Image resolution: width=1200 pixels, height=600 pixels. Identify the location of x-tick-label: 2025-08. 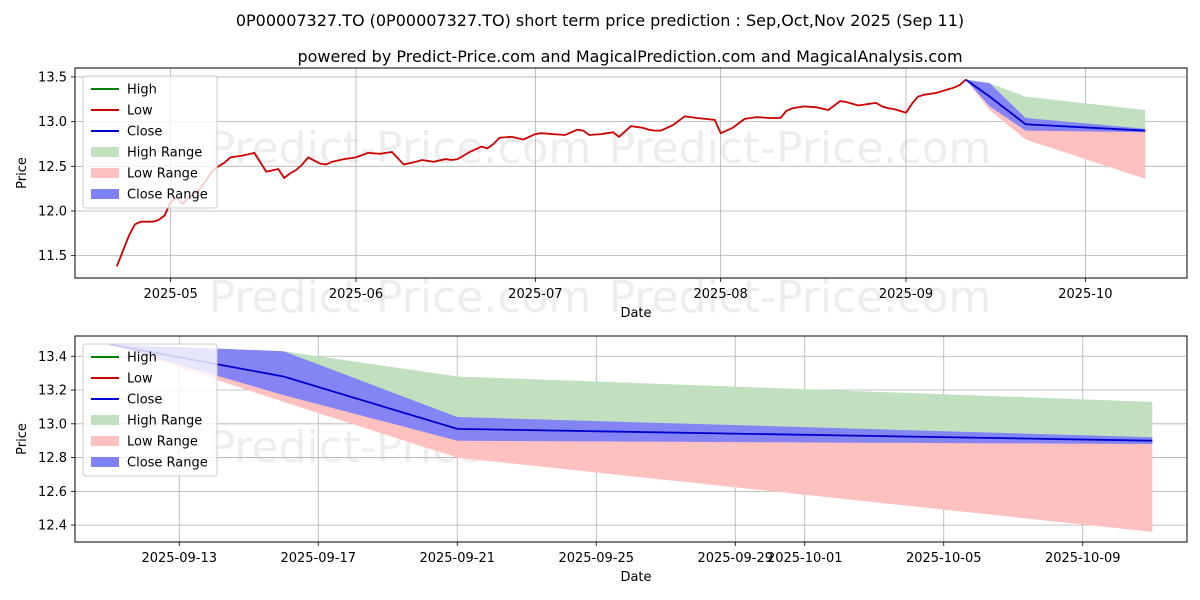
(721, 294).